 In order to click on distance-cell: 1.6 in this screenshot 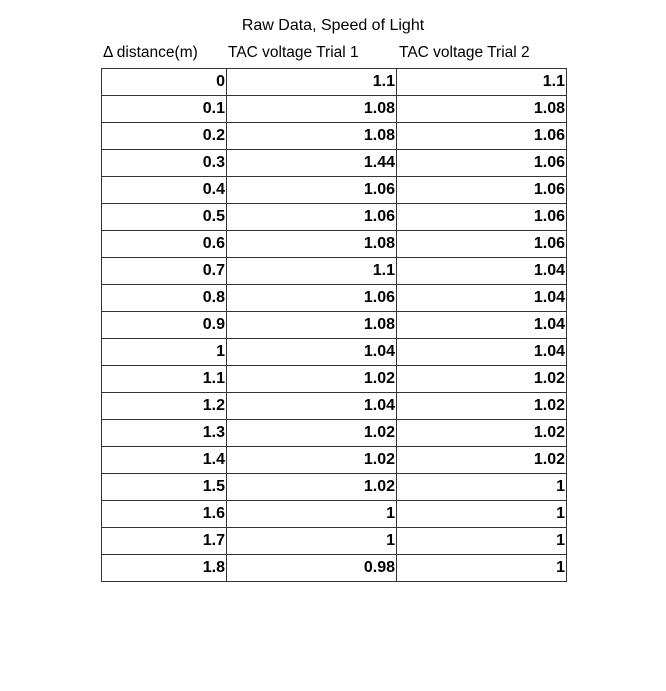, I will do `click(164, 514)`.